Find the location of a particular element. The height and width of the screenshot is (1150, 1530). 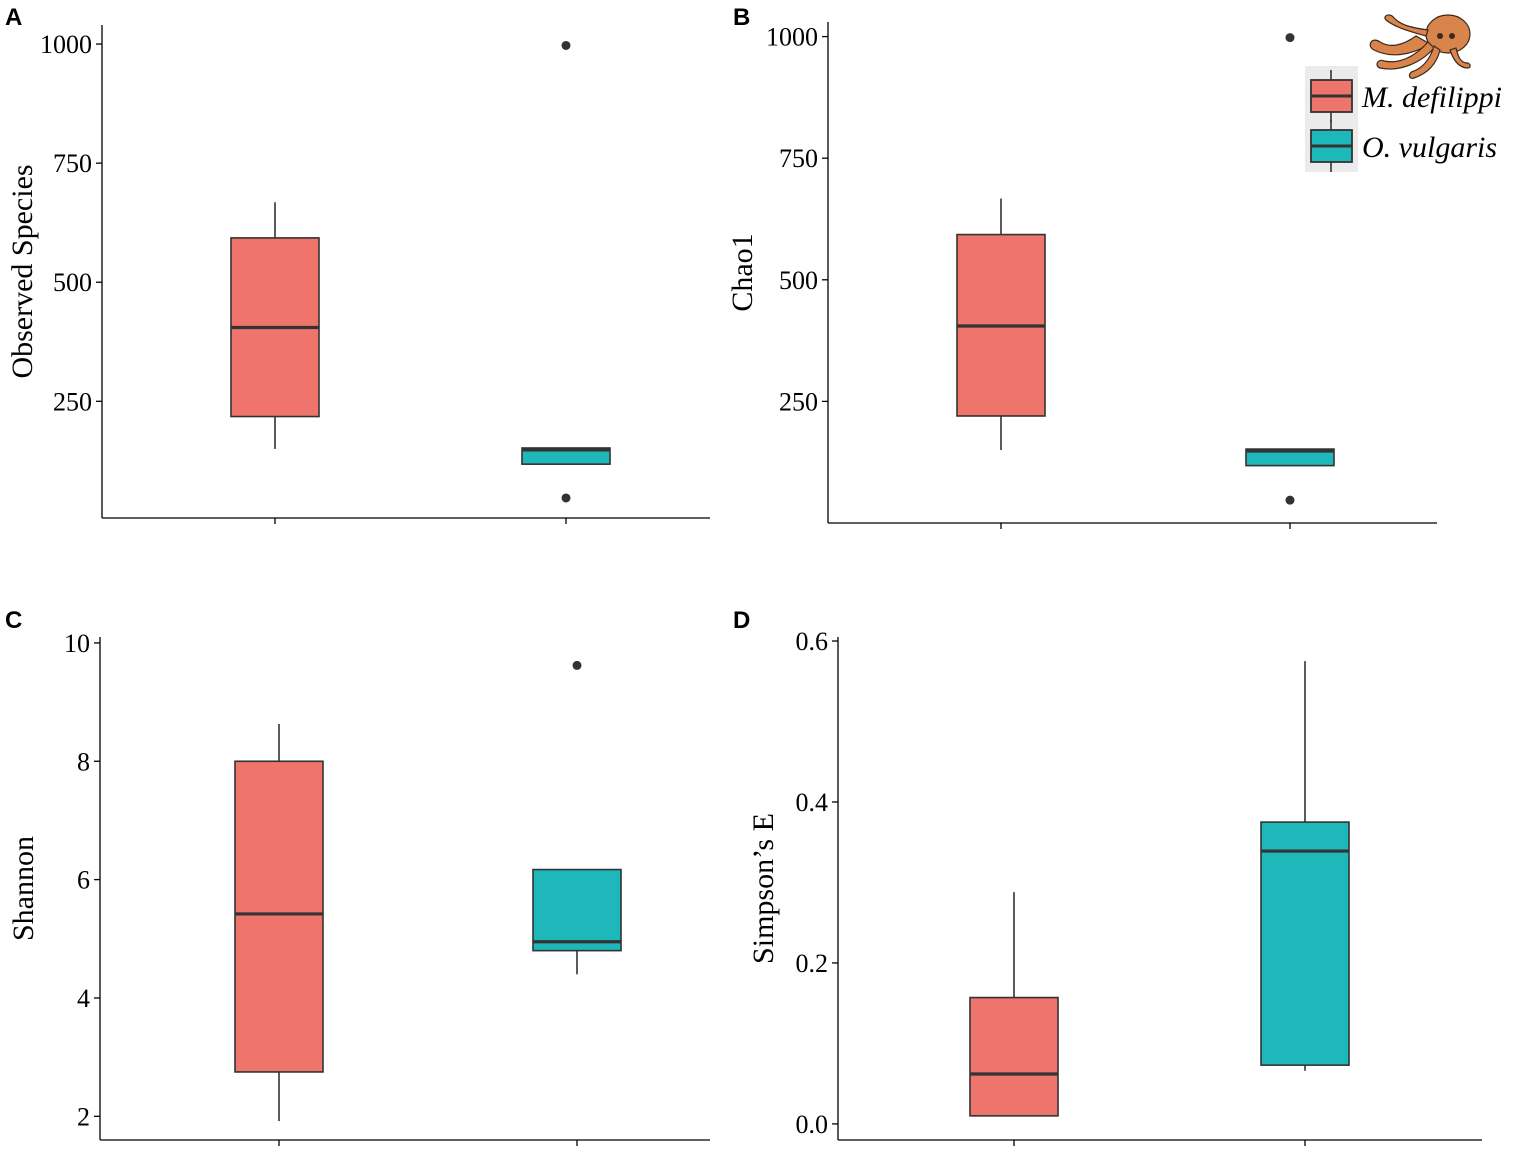

y-tick-label: 8 is located at coordinates (83, 761).